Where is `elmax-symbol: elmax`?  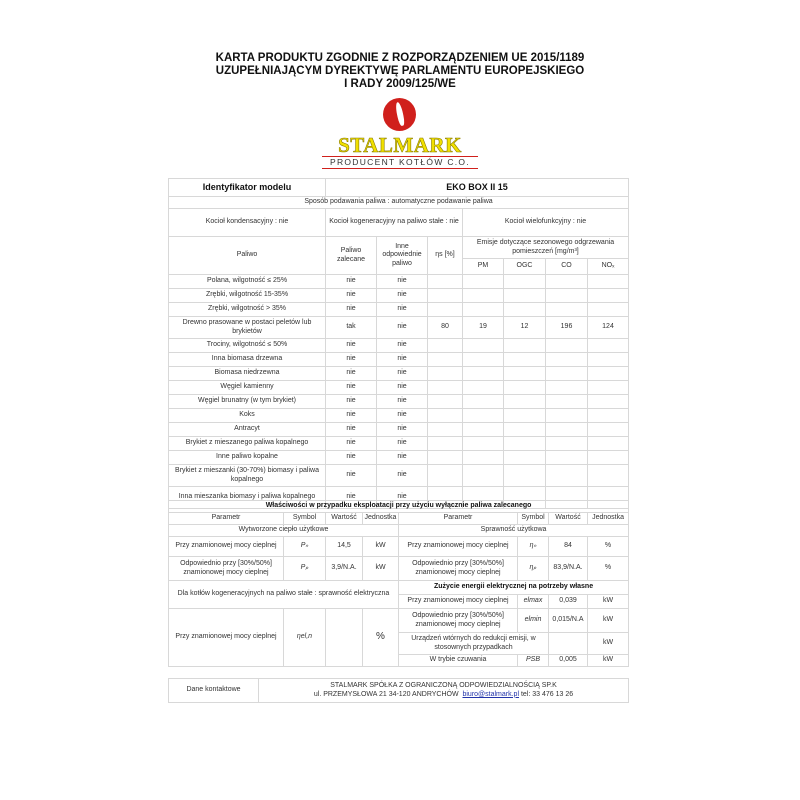
elmax-symbol: elmax is located at coordinates (533, 601).